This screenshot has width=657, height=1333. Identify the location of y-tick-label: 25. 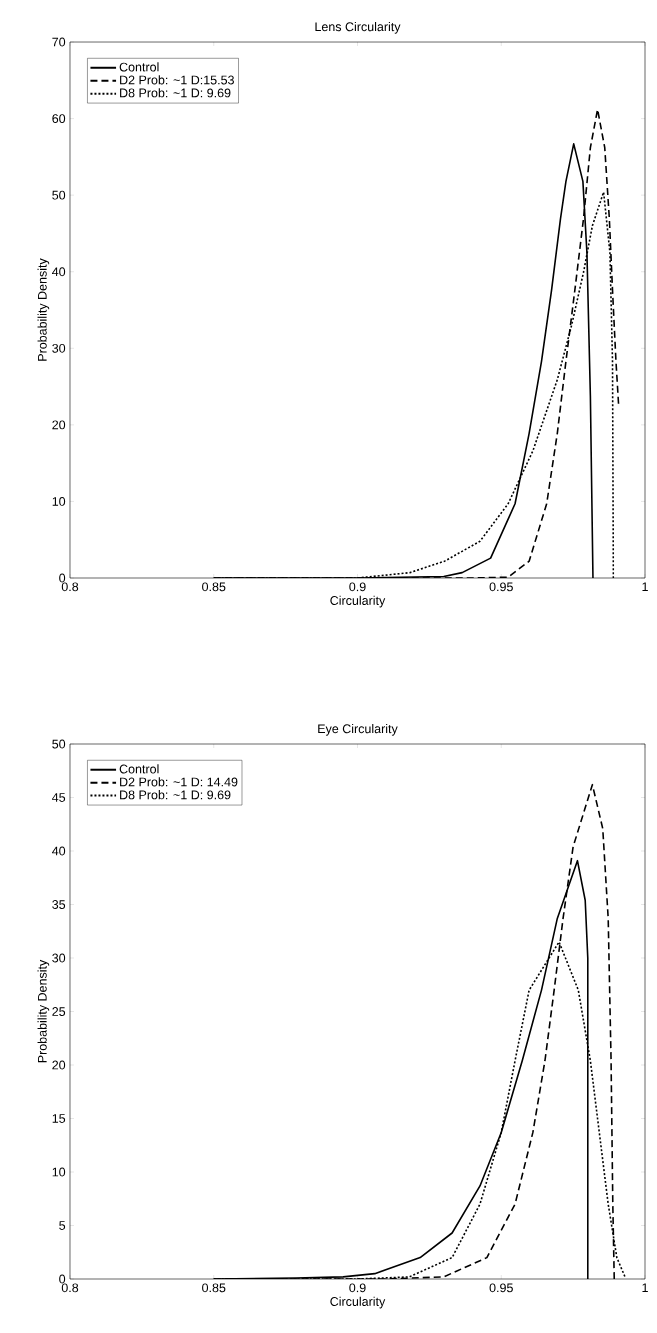
(59, 1011).